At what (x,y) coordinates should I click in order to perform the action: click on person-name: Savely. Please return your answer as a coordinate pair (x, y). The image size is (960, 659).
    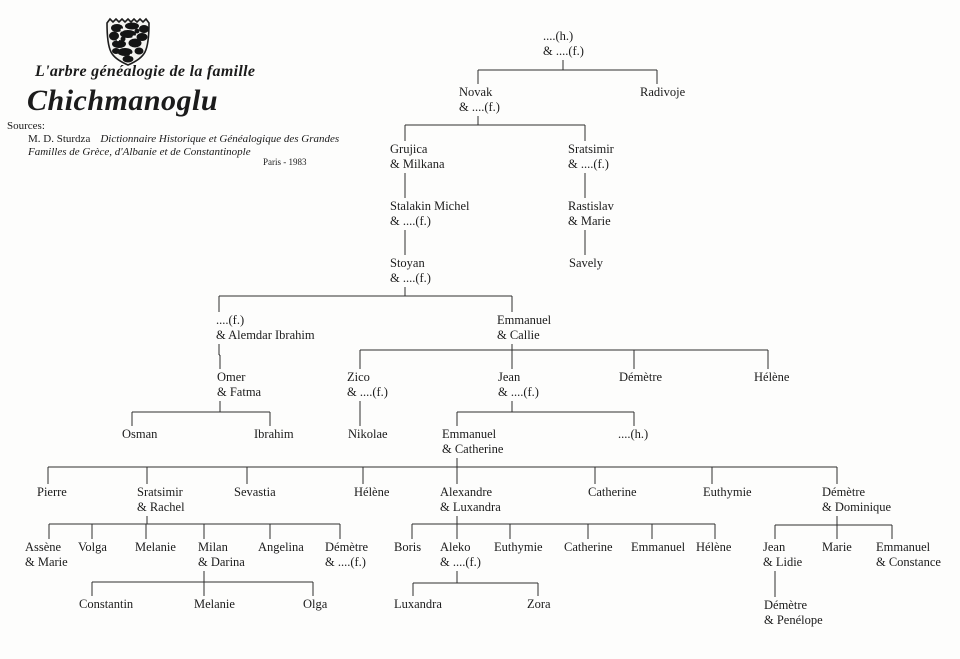
    Looking at the image, I should click on (586, 263).